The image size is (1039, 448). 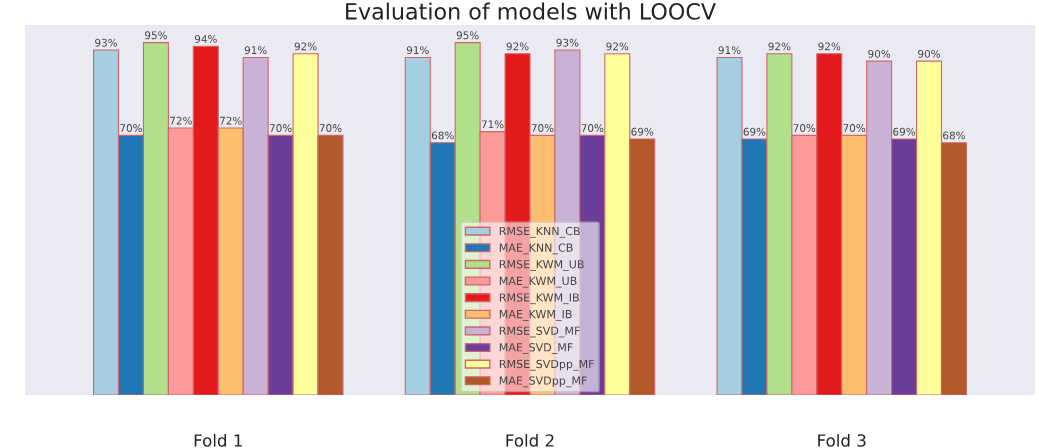 I want to click on x-tick-label: Fold 1, so click(x=218, y=440).